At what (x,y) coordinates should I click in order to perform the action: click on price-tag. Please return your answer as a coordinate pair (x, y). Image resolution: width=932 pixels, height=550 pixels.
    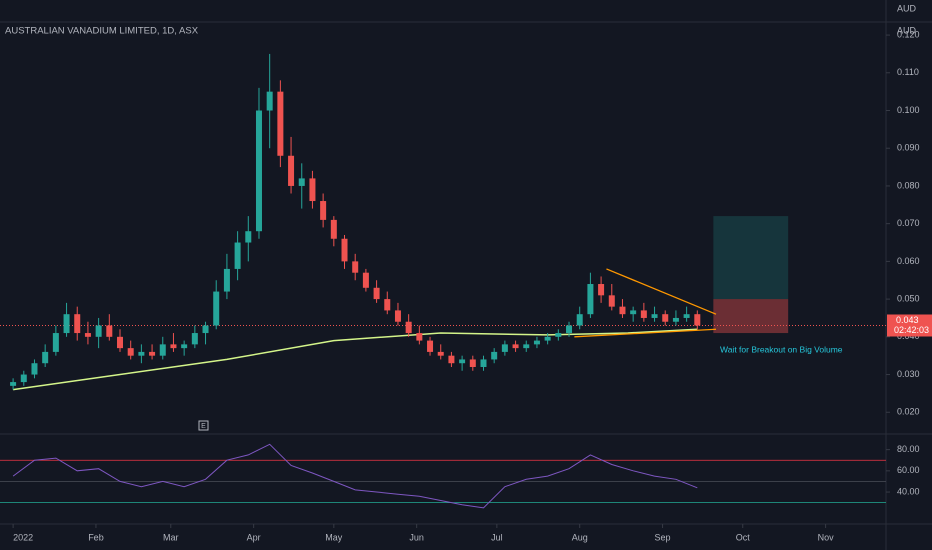
    Looking at the image, I should click on (909, 325).